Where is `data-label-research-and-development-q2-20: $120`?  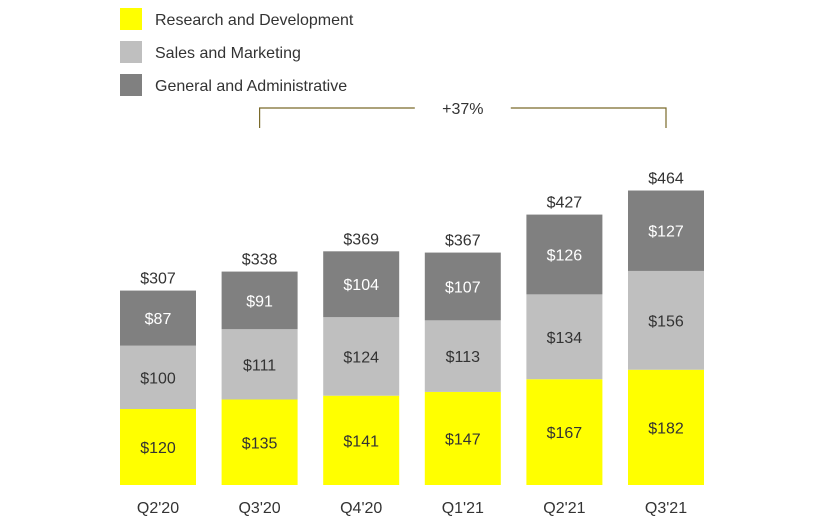
data-label-research-and-development-q2-20: $120 is located at coordinates (158, 448).